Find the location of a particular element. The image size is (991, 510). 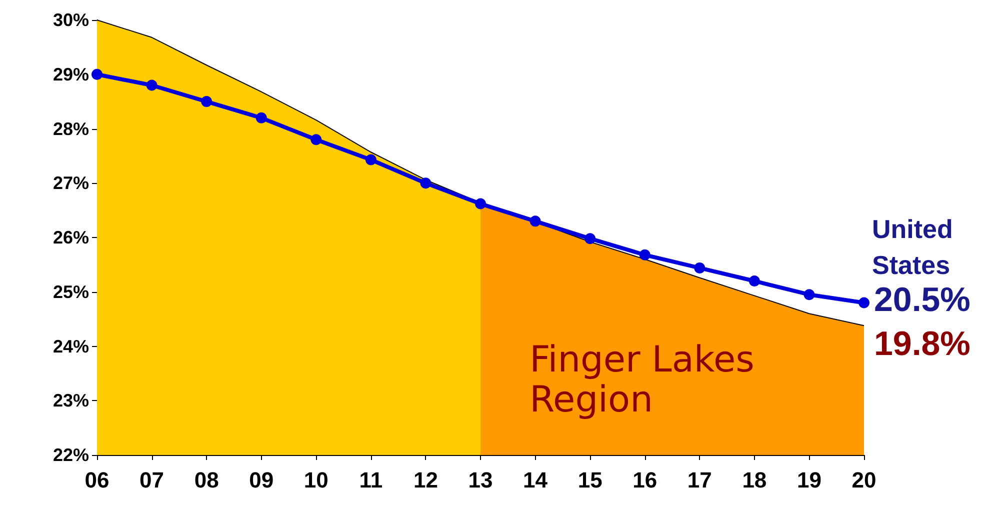

y-tick-label: 29% is located at coordinates (70, 74).